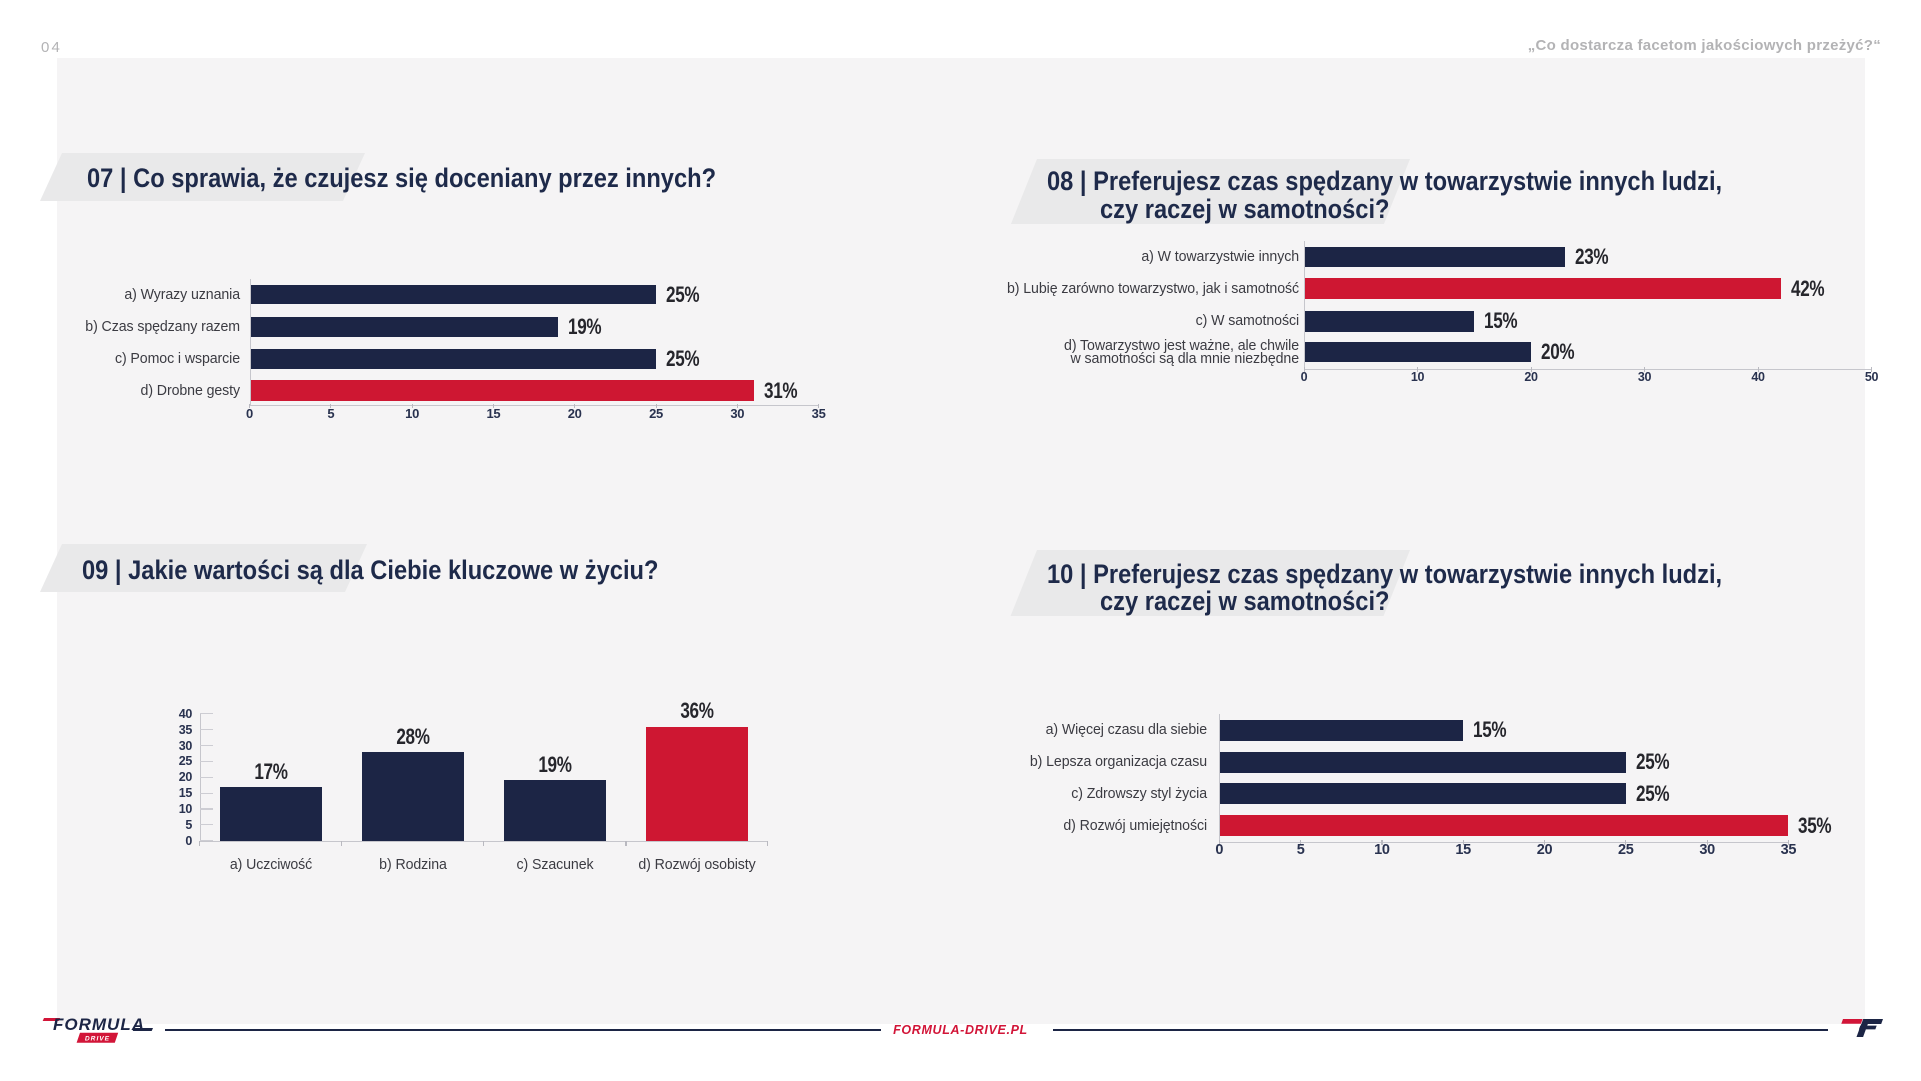 The width and height of the screenshot is (1921, 1081). I want to click on svg-text: DRIVE, so click(97, 1038).